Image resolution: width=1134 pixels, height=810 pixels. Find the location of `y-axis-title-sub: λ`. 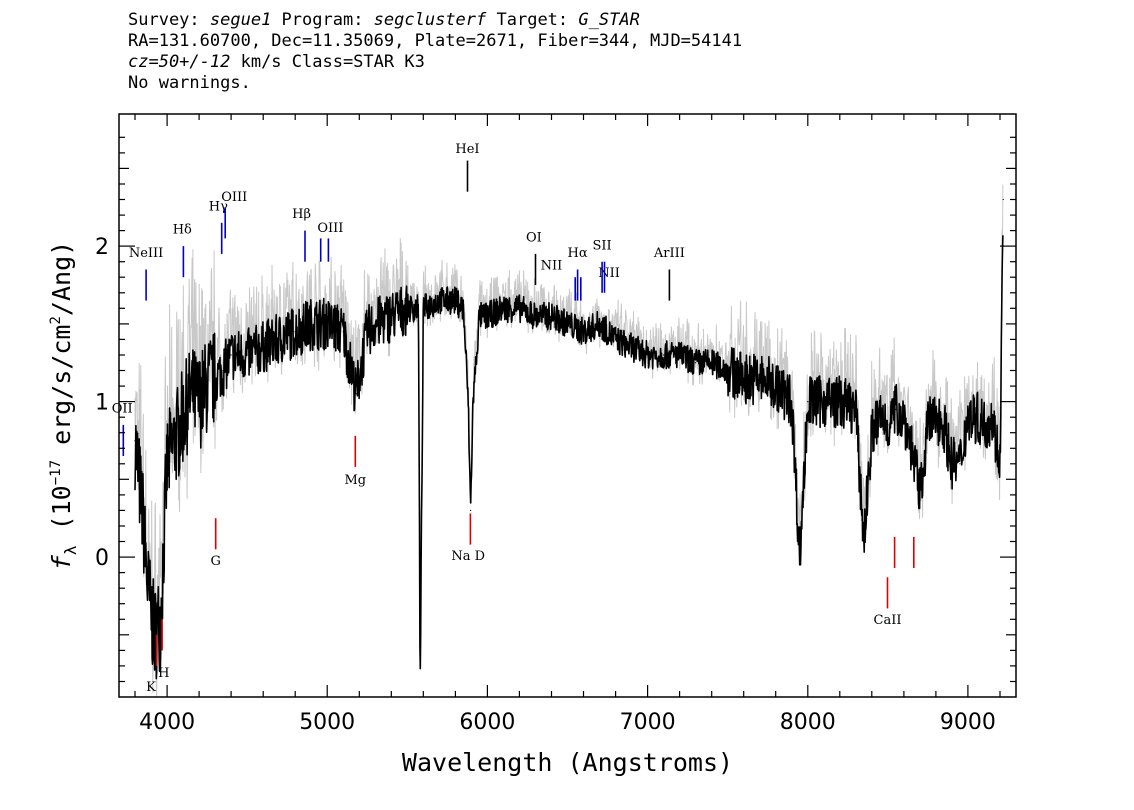

y-axis-title-sub: λ is located at coordinates (70, 550).